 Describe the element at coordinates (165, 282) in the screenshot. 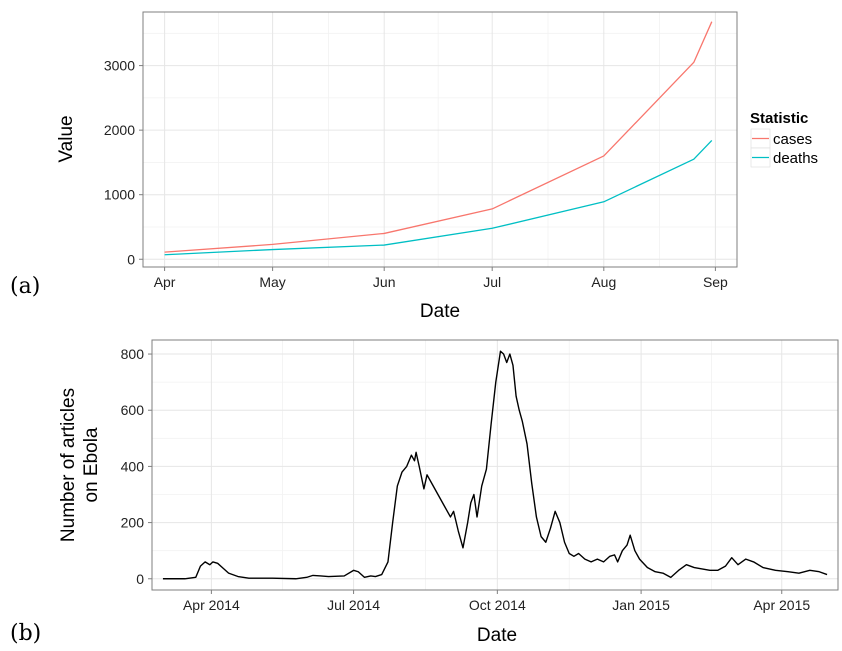

I see `x-tick-label: Apr` at that location.